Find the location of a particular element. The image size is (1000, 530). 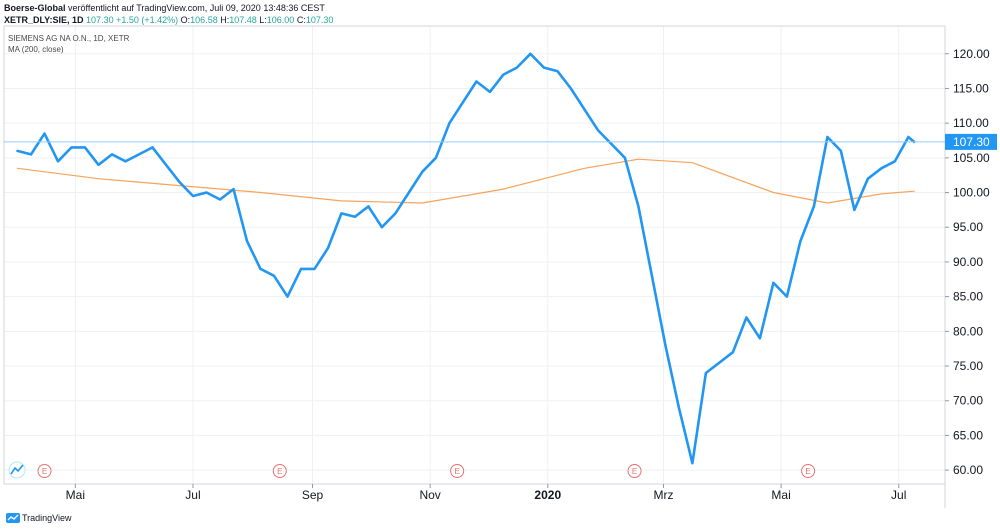

y-tick-label: 65.00 is located at coordinates (968, 435).